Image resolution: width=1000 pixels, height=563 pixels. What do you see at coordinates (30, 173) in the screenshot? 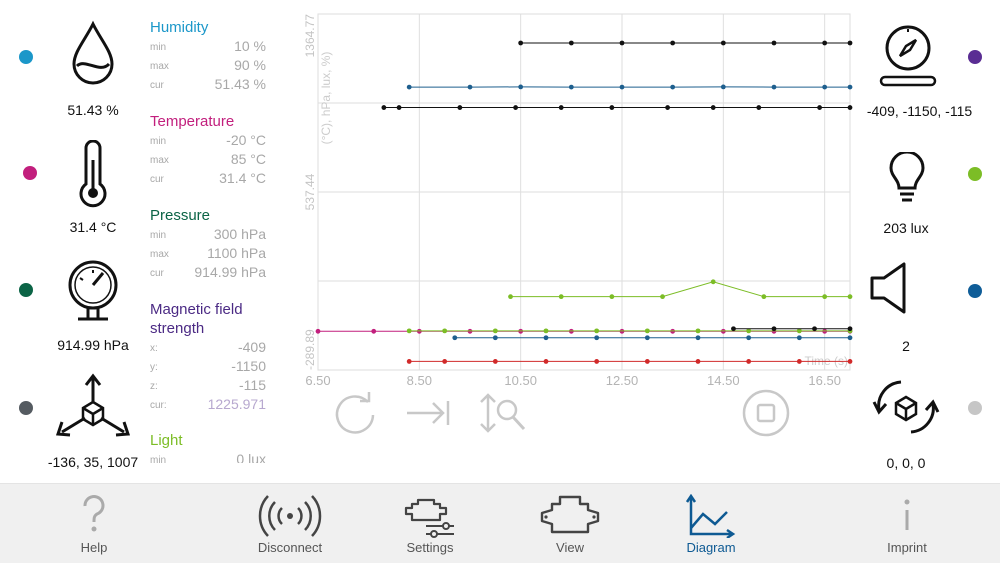
I see `temperature-dot` at bounding box center [30, 173].